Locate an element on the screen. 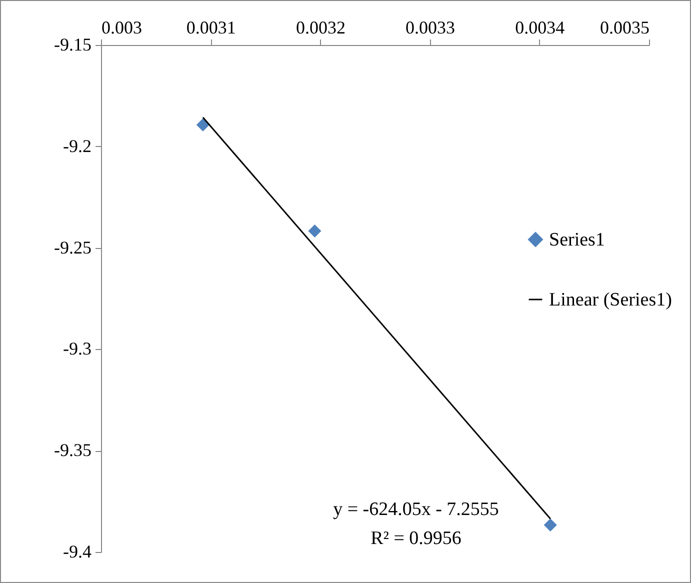  legend-label: Series1 is located at coordinates (577, 240).